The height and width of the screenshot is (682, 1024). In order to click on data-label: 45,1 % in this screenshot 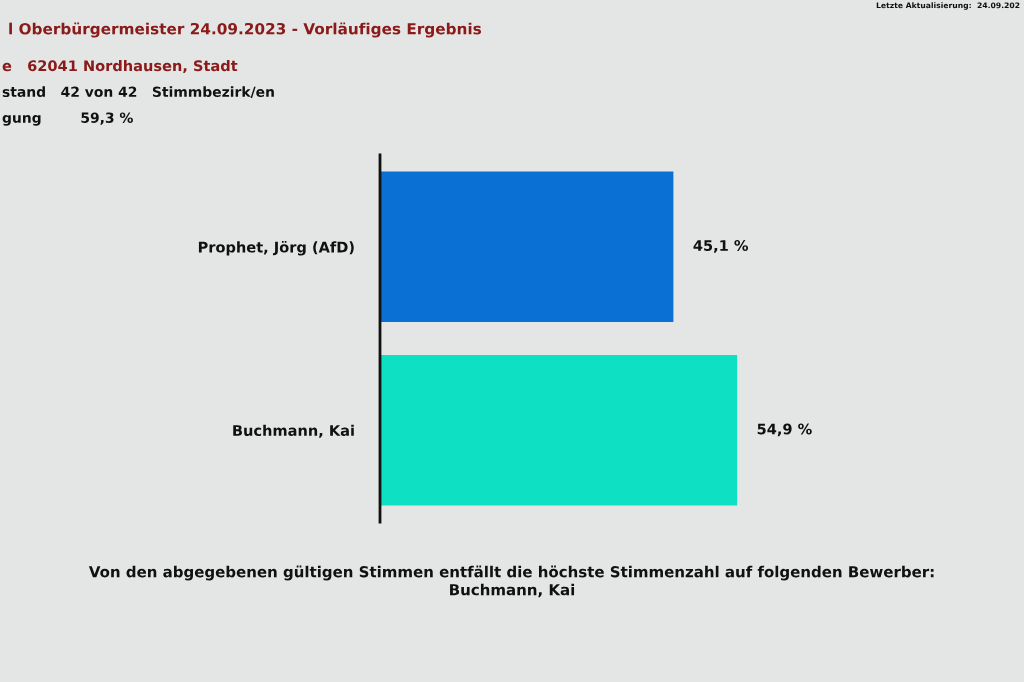, I will do `click(721, 246)`.